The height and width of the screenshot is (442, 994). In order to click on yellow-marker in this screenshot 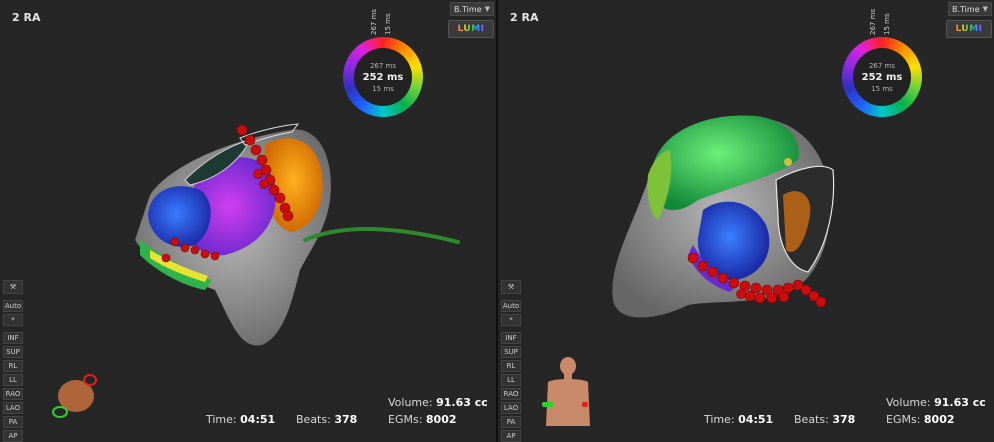, I will do `click(788, 162)`.